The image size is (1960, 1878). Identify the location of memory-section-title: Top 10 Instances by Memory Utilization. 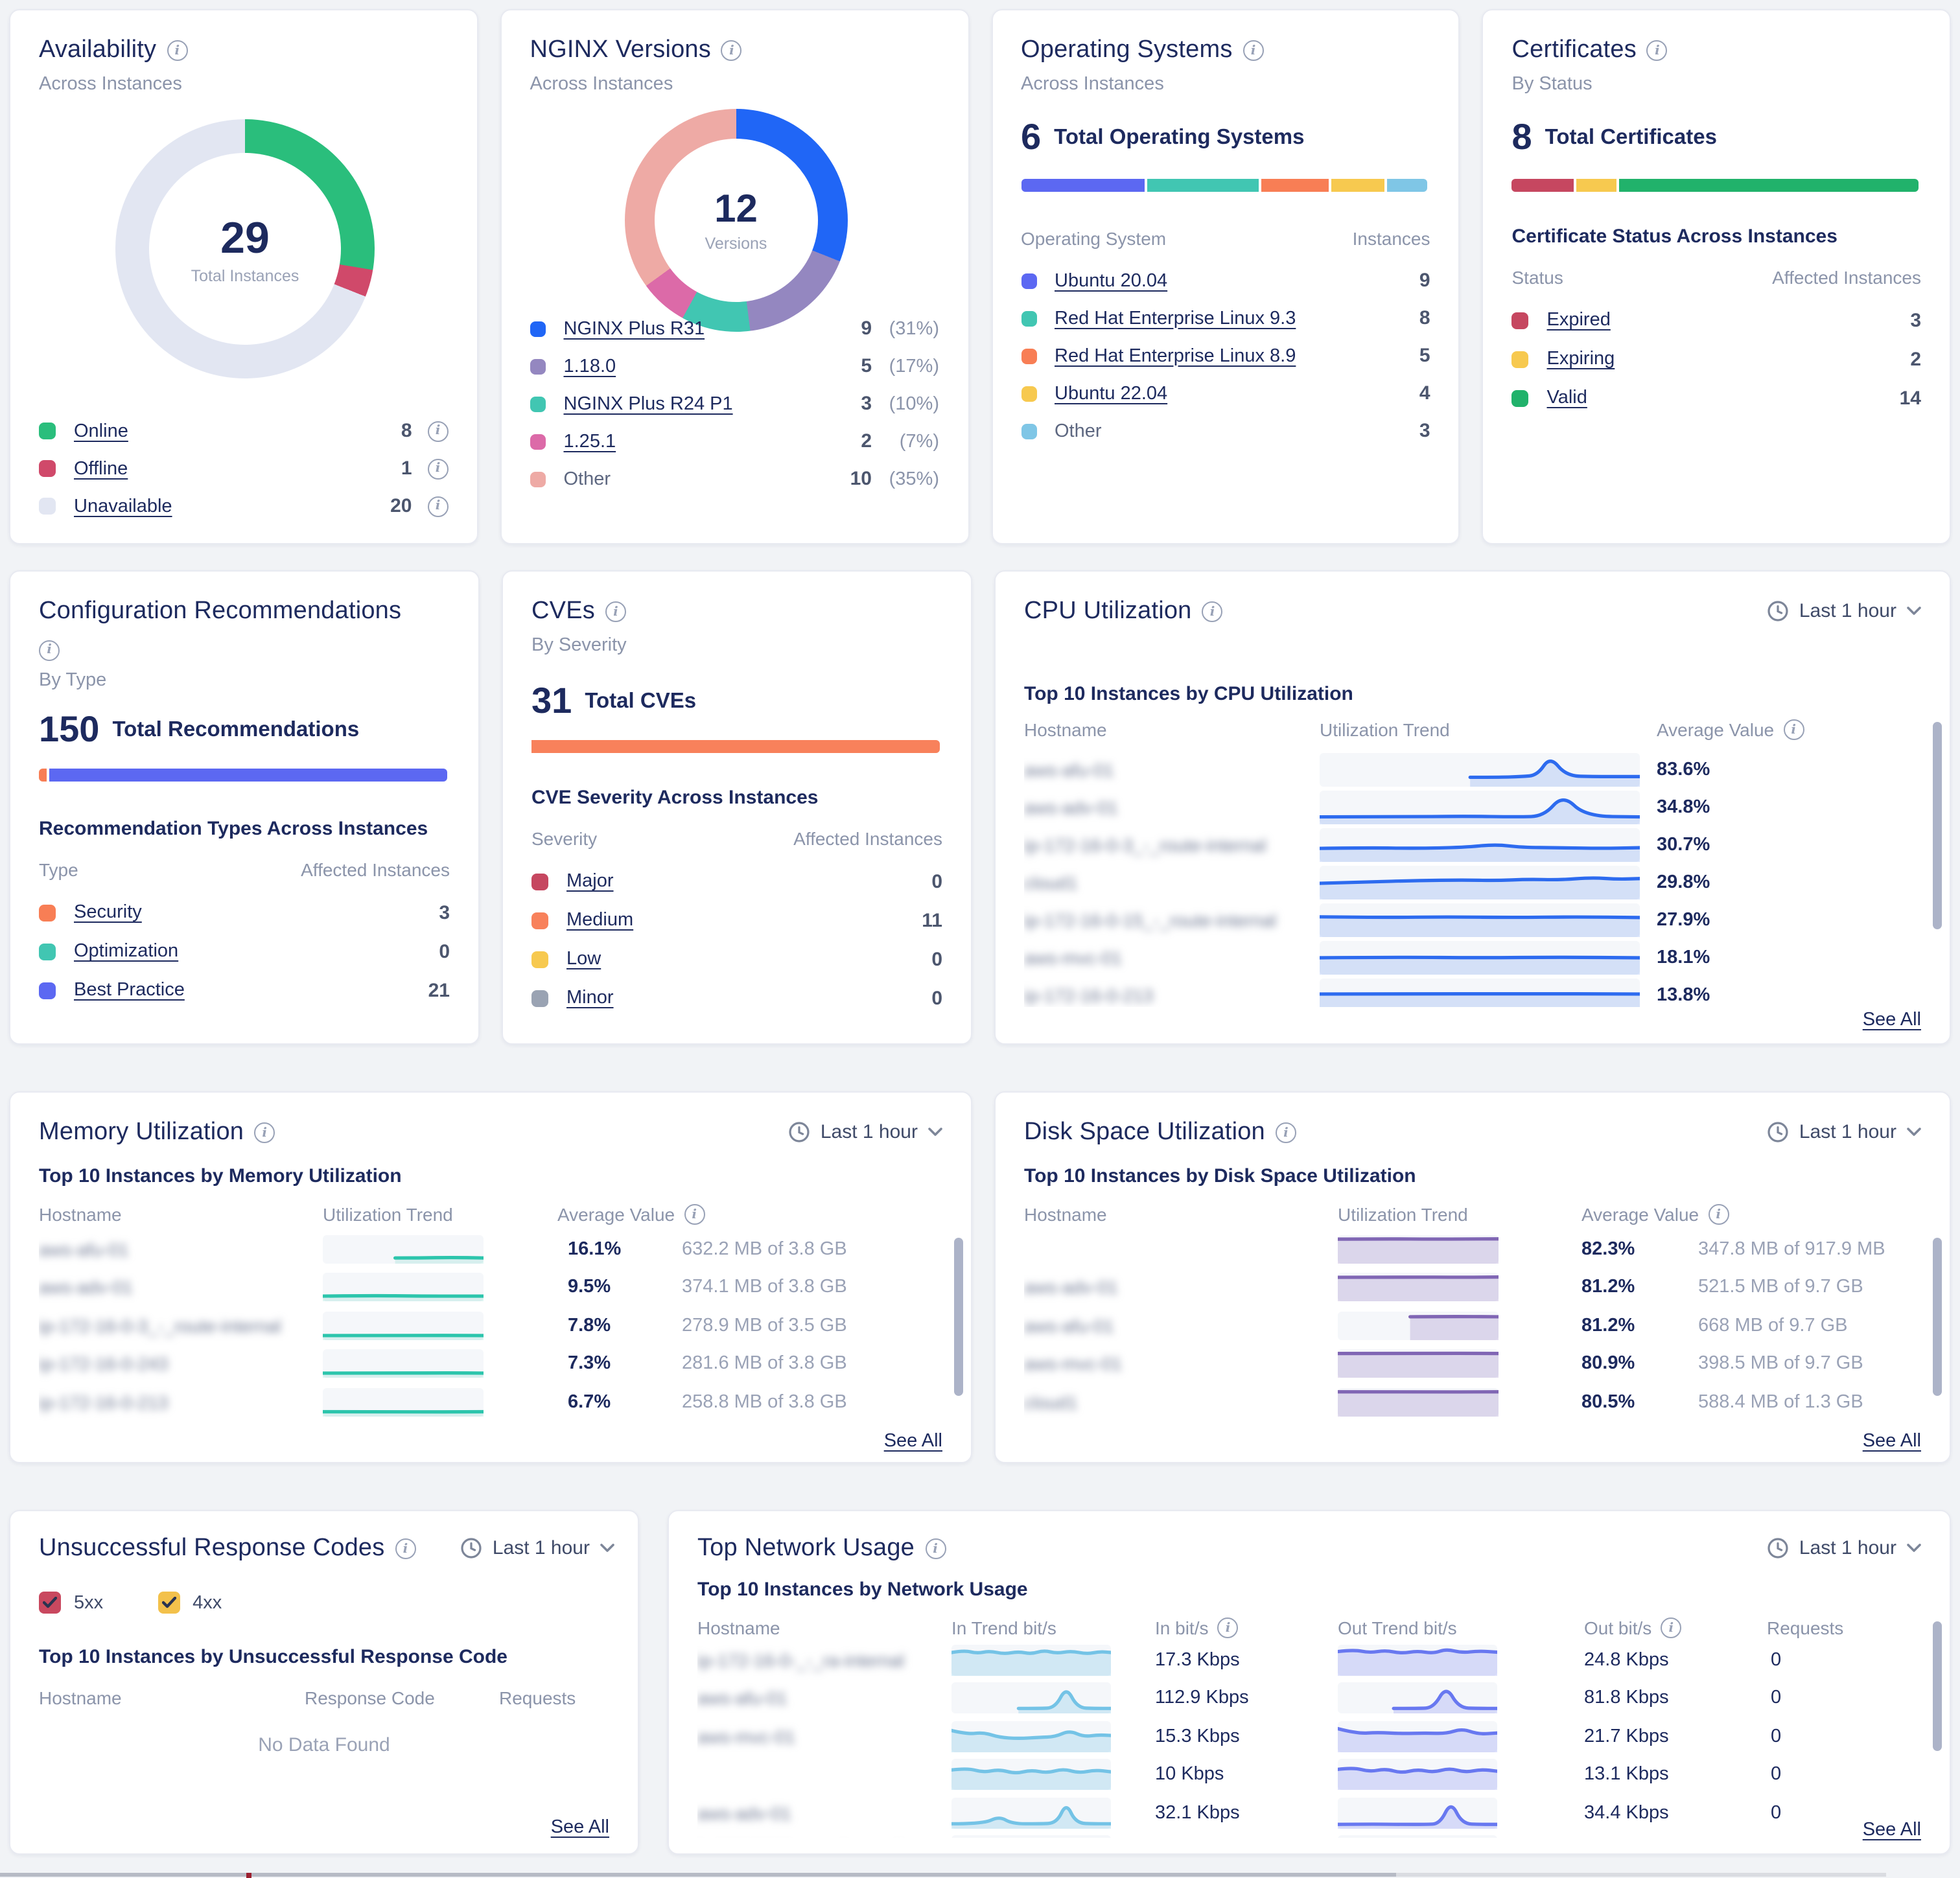
(220, 1176).